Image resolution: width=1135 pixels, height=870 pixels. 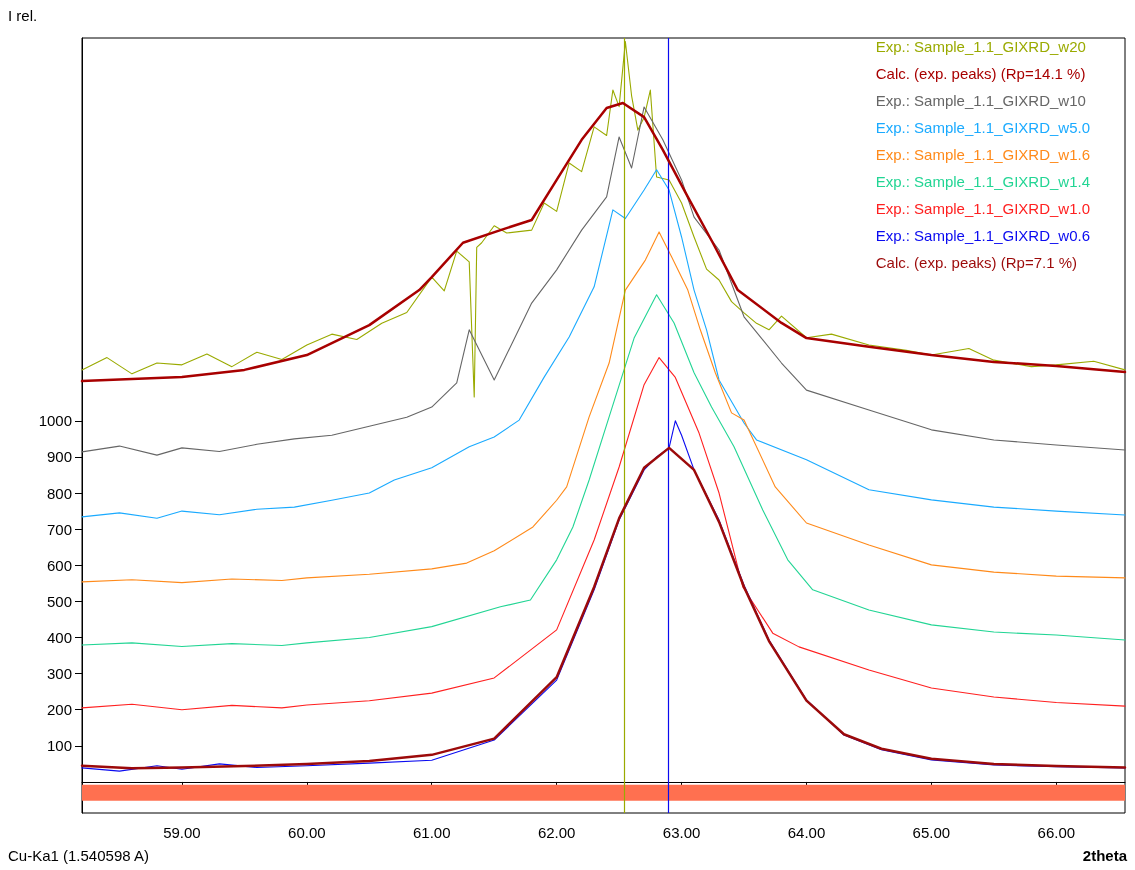 I want to click on text: Calc. (exp. peaks) (Rp=7.1 %), so click(x=976, y=262).